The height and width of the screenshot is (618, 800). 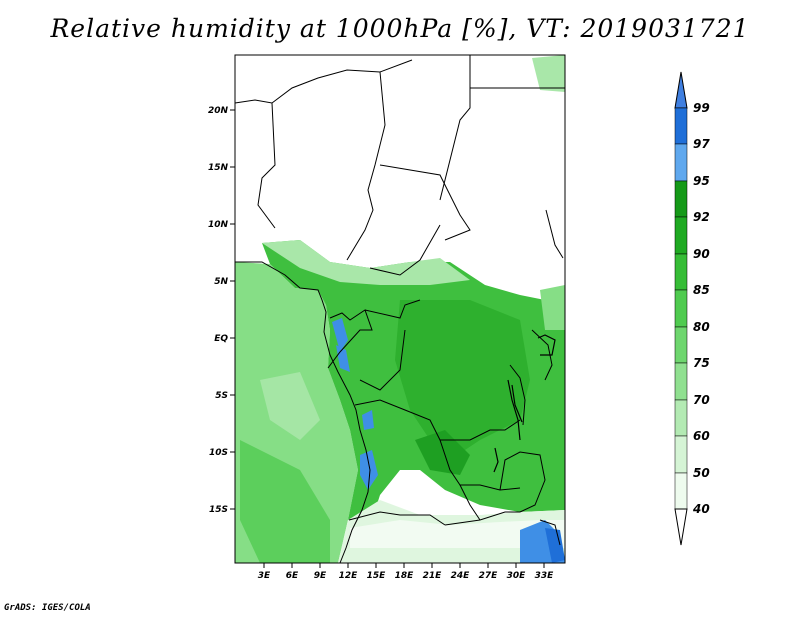 I want to click on lake-outlines, so click(x=524, y=403).